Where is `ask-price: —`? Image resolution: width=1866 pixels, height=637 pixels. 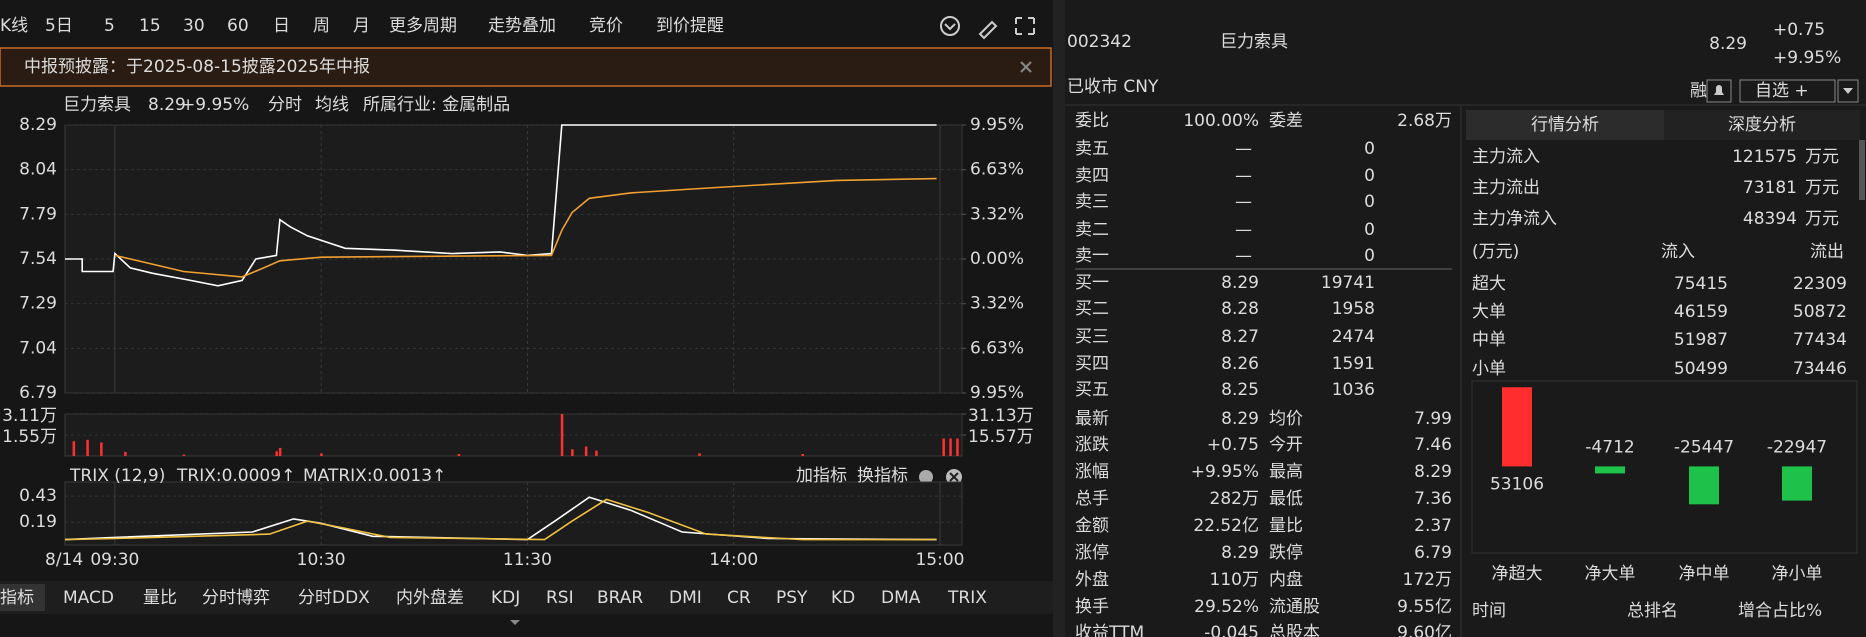
ask-price: — is located at coordinates (1243, 149).